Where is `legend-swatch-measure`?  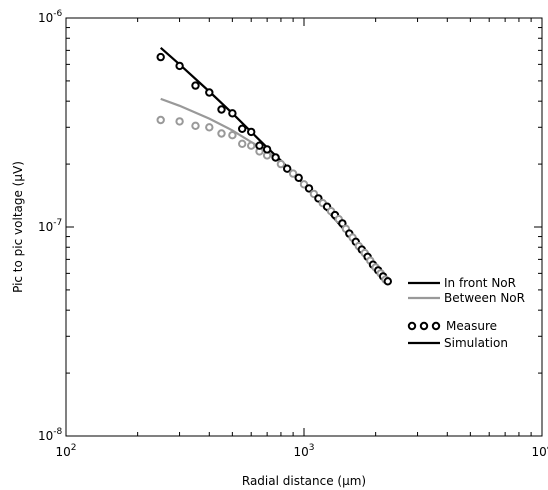
legend-swatch-measure is located at coordinates (424, 326).